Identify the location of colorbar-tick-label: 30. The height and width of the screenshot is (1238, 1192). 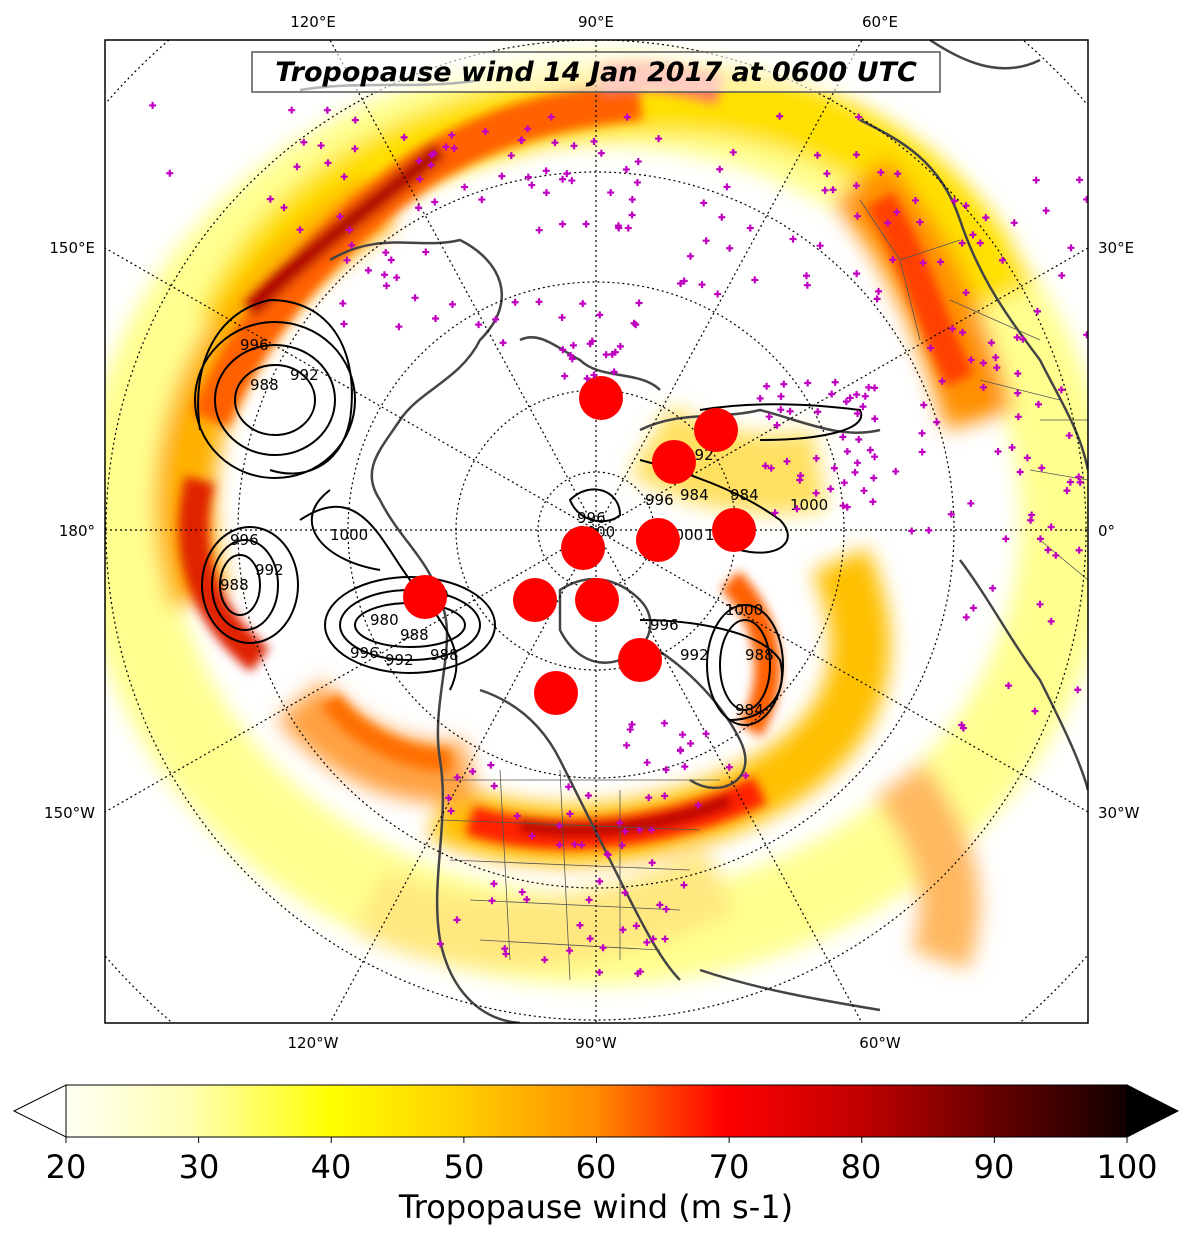
(199, 1167).